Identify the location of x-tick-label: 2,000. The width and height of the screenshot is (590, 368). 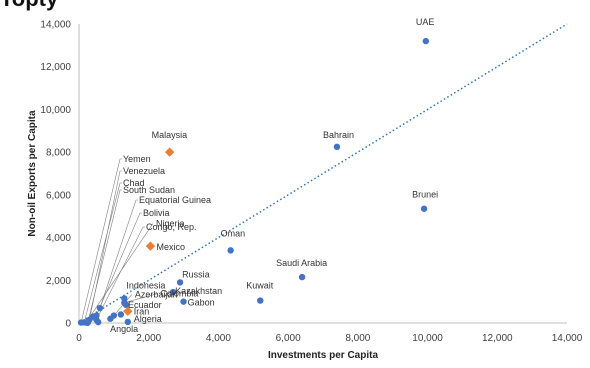
(148, 338).